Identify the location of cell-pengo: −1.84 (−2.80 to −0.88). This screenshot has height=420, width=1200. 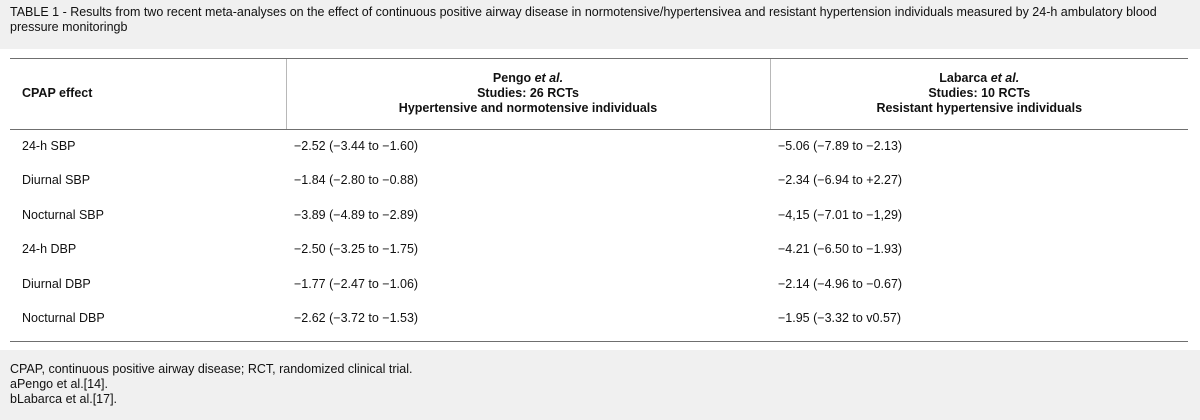
(356, 180).